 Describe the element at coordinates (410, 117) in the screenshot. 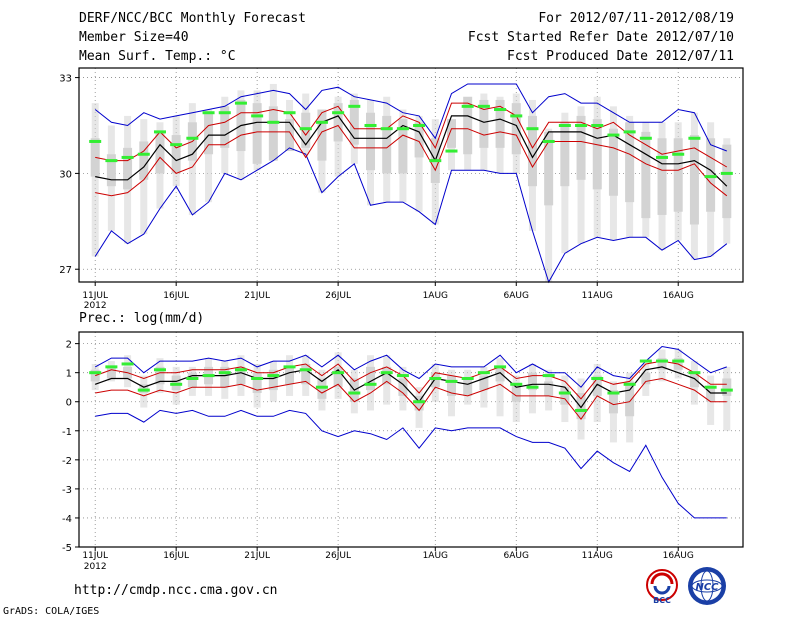

I see `envelope-upper-line` at that location.